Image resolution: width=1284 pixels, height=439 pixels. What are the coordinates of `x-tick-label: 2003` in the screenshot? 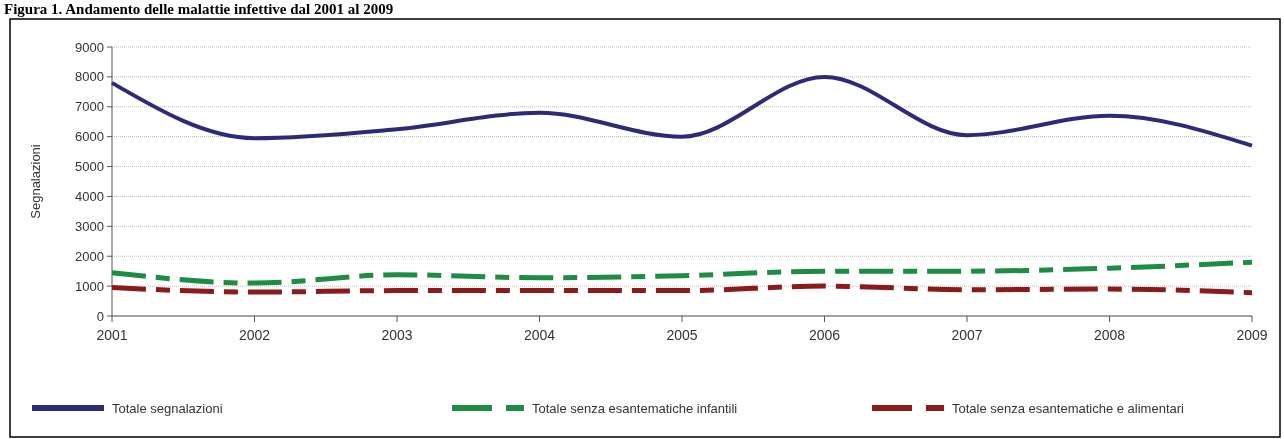 It's located at (397, 335).